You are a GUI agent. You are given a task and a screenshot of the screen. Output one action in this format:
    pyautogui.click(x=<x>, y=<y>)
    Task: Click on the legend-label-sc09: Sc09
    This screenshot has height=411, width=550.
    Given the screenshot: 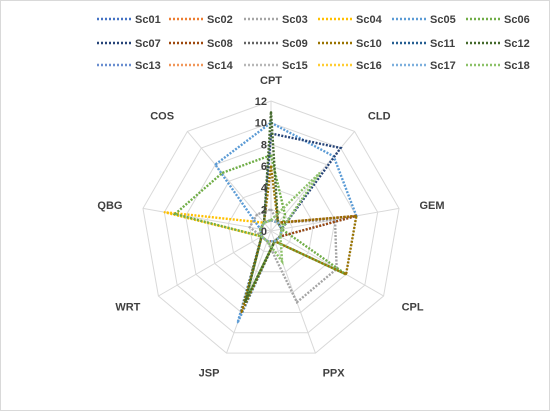 What is the action you would take?
    pyautogui.click(x=295, y=44)
    